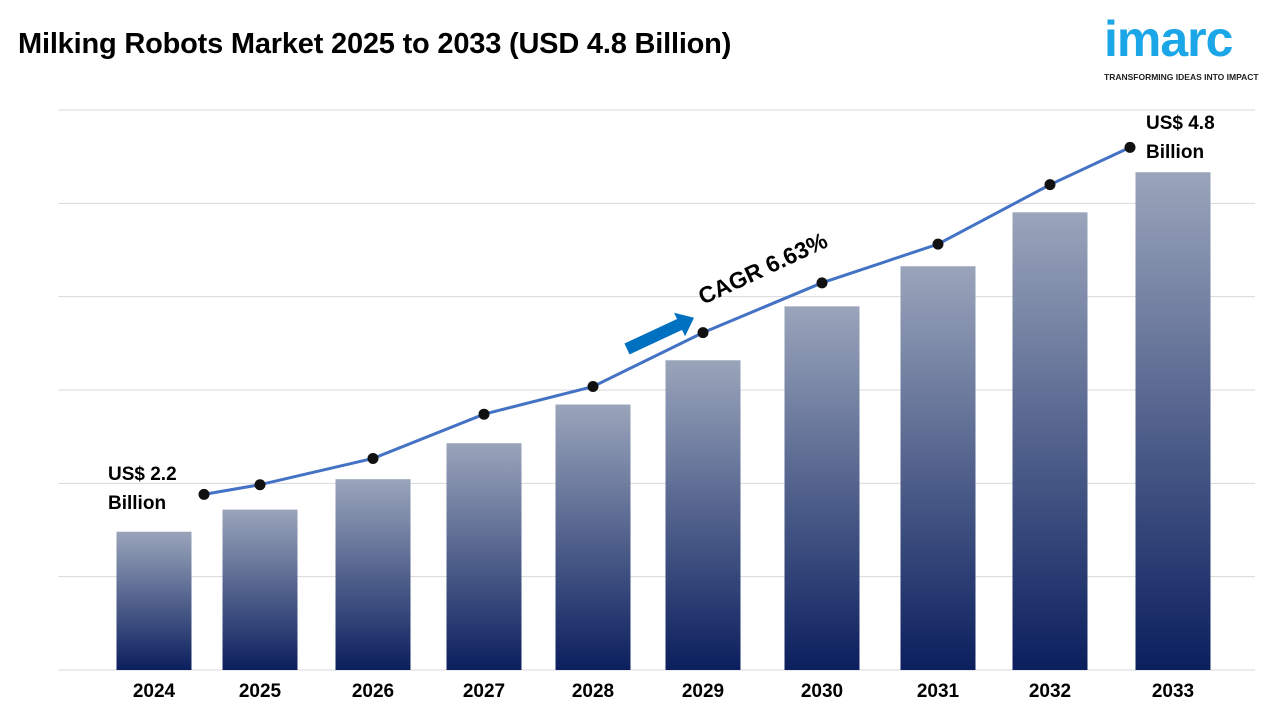 The height and width of the screenshot is (720, 1280). I want to click on trend-point-2026, so click(373, 458).